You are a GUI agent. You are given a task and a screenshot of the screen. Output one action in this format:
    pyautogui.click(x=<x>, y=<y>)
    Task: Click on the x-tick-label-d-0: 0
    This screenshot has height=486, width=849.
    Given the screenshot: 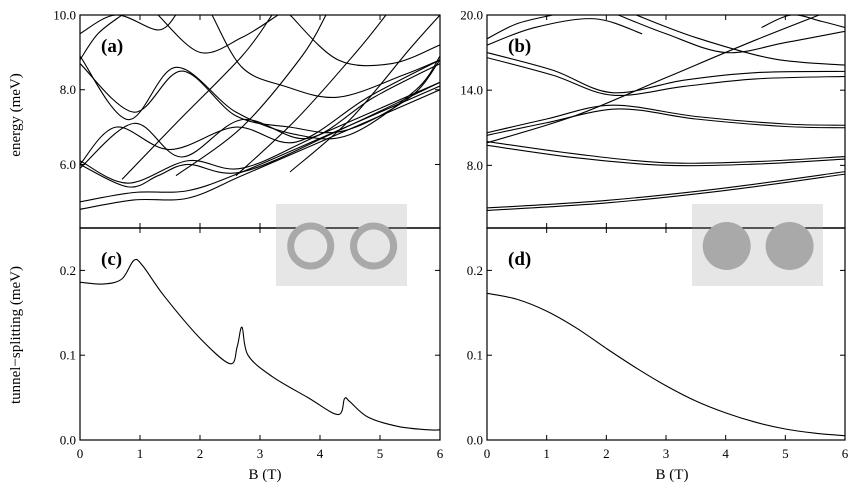 What is the action you would take?
    pyautogui.click(x=487, y=453)
    